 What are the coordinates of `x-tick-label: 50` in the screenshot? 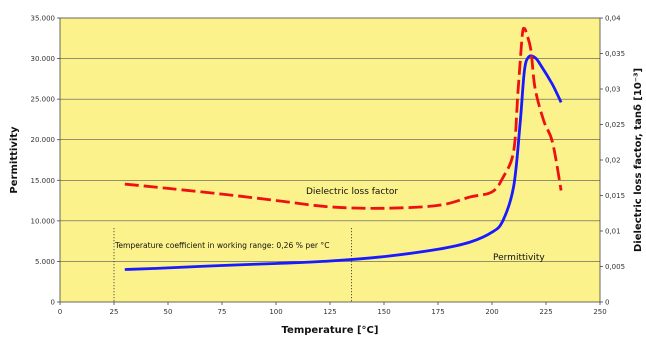 It's located at (168, 312).